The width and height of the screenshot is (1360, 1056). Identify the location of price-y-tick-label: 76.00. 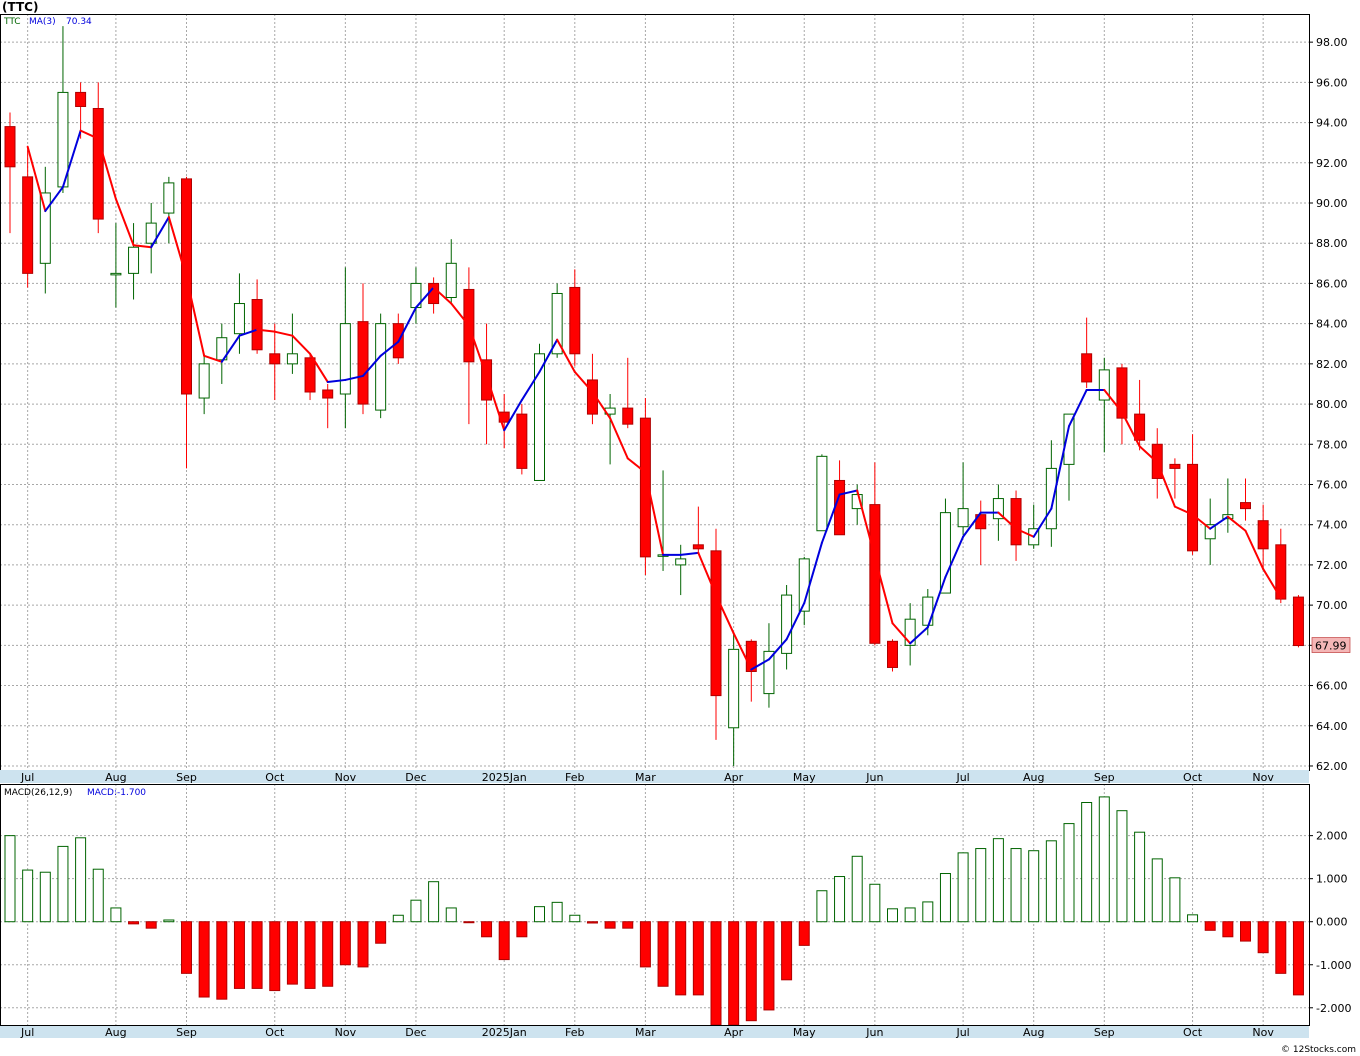
(1332, 484).